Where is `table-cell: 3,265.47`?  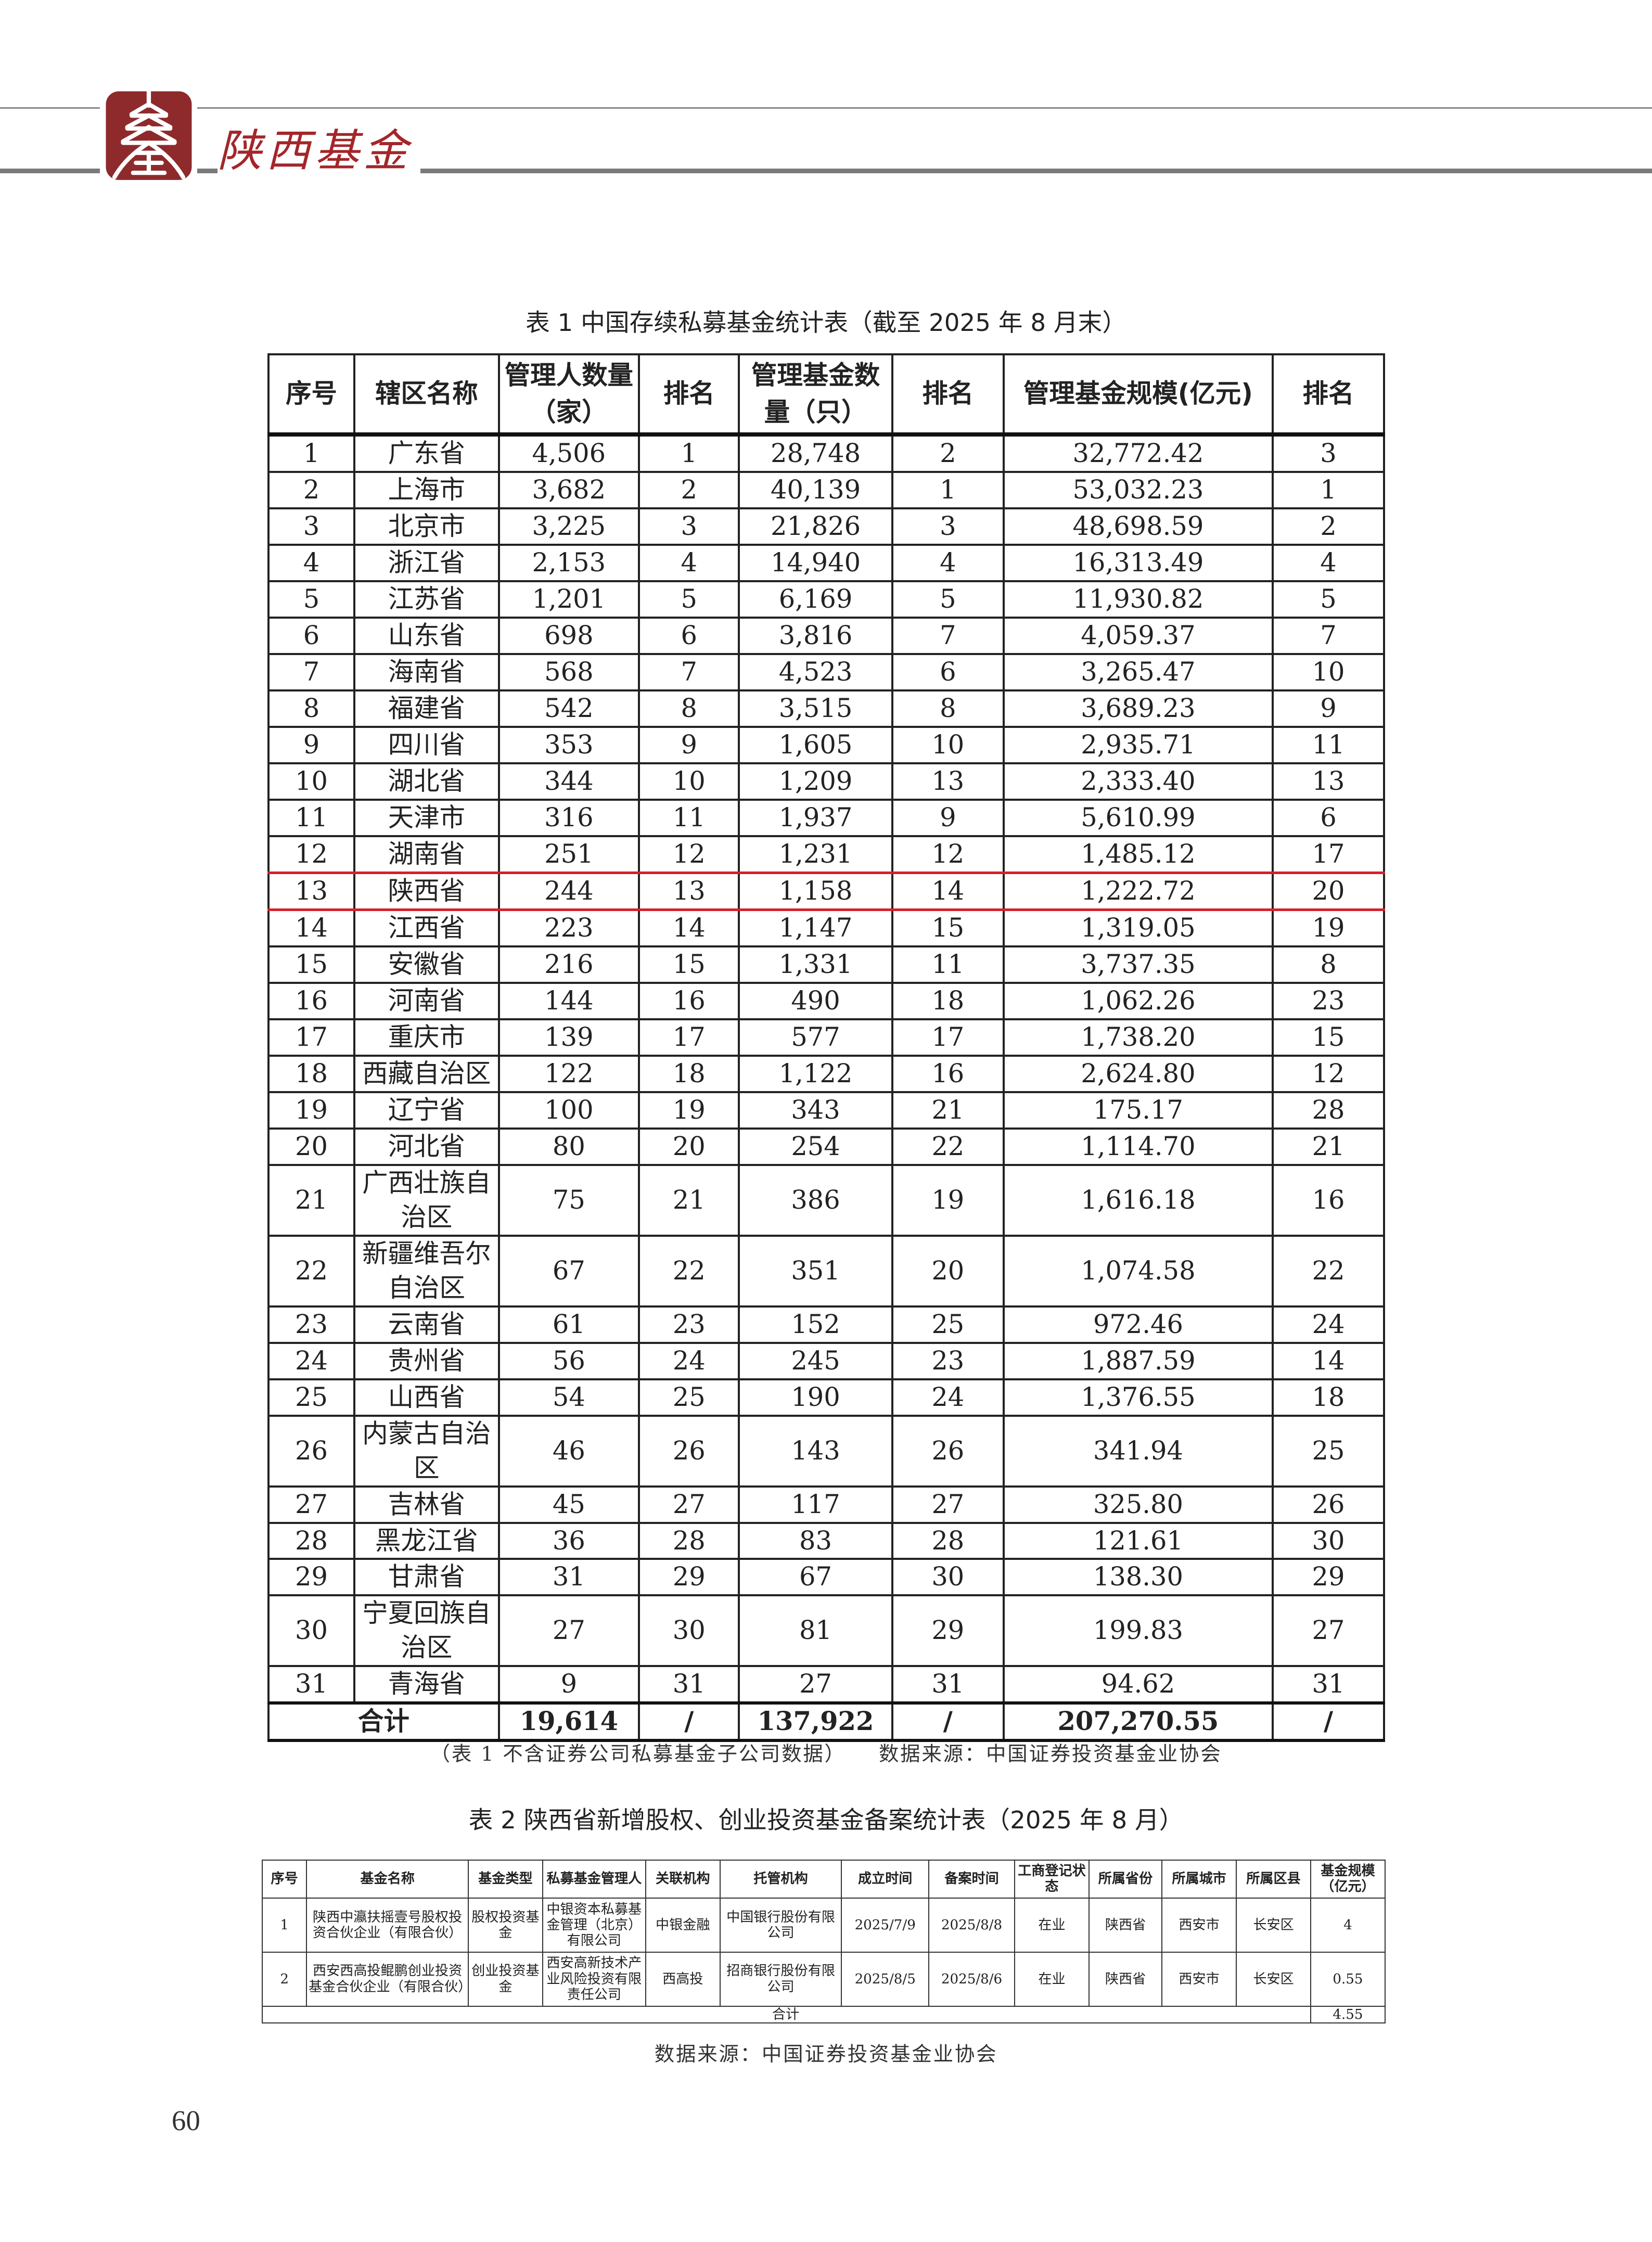 table-cell: 3,265.47 is located at coordinates (1138, 672).